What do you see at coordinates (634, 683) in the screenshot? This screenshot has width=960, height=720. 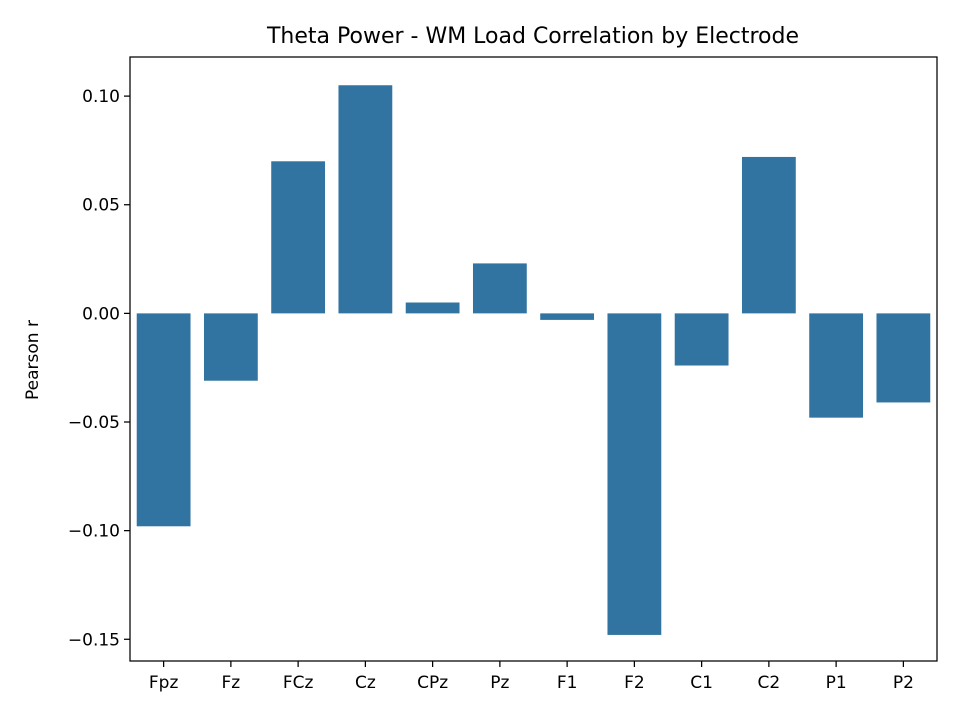 I see `x-tick-label-f2: F2` at bounding box center [634, 683].